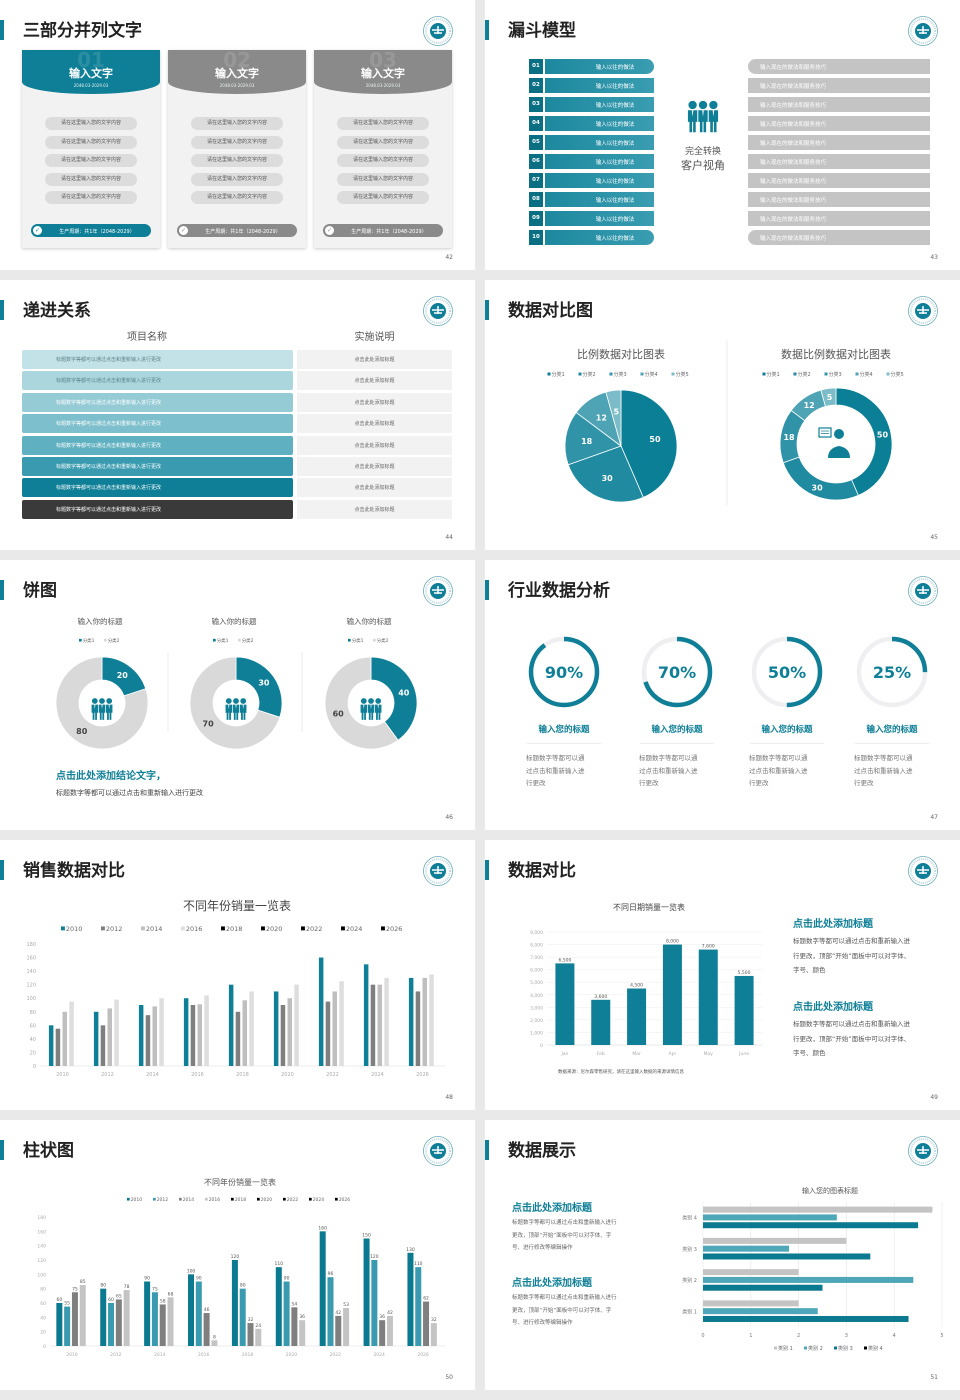  What do you see at coordinates (542, 1151) in the screenshot?
I see `slide-title: 数据展示` at bounding box center [542, 1151].